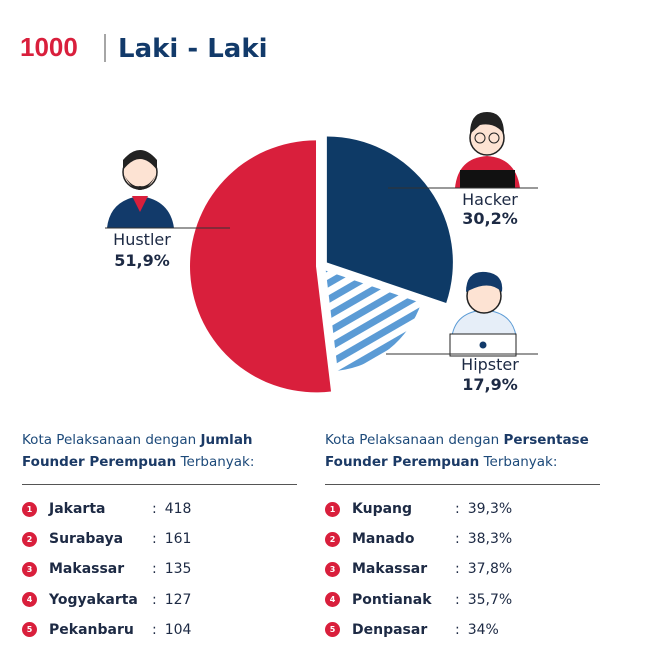 Image resolution: width=661 pixels, height=665 pixels. What do you see at coordinates (93, 599) in the screenshot?
I see `city: Yogyakarta` at bounding box center [93, 599].